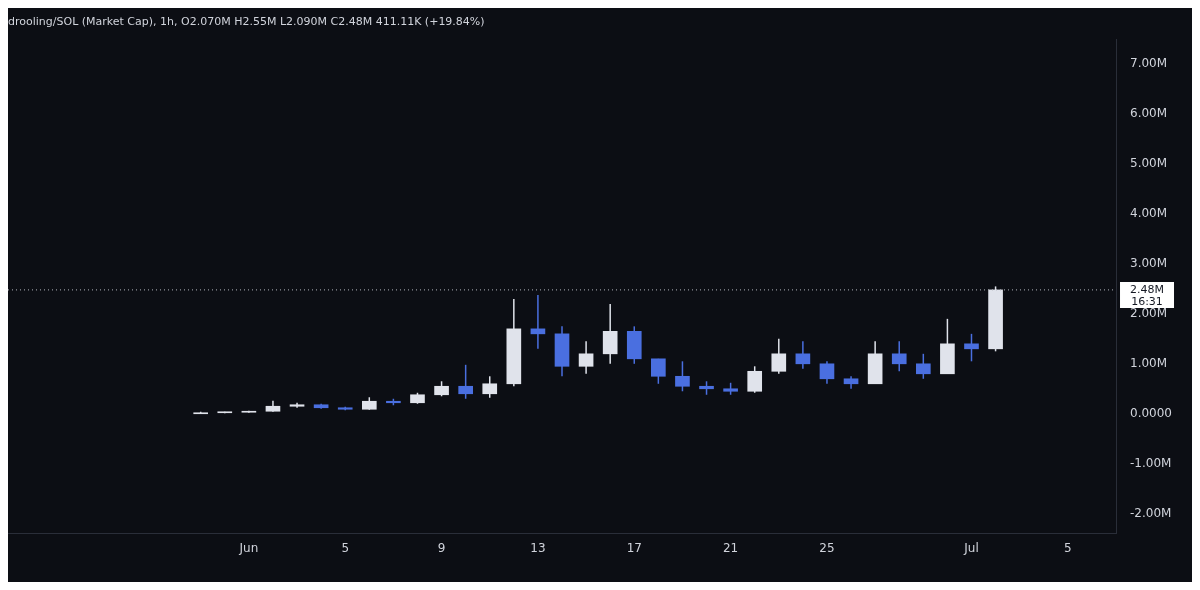 Image resolution: width=1200 pixels, height=590 pixels. Describe the element at coordinates (1149, 113) in the screenshot. I see `y-tick-label: 6.00M` at that location.